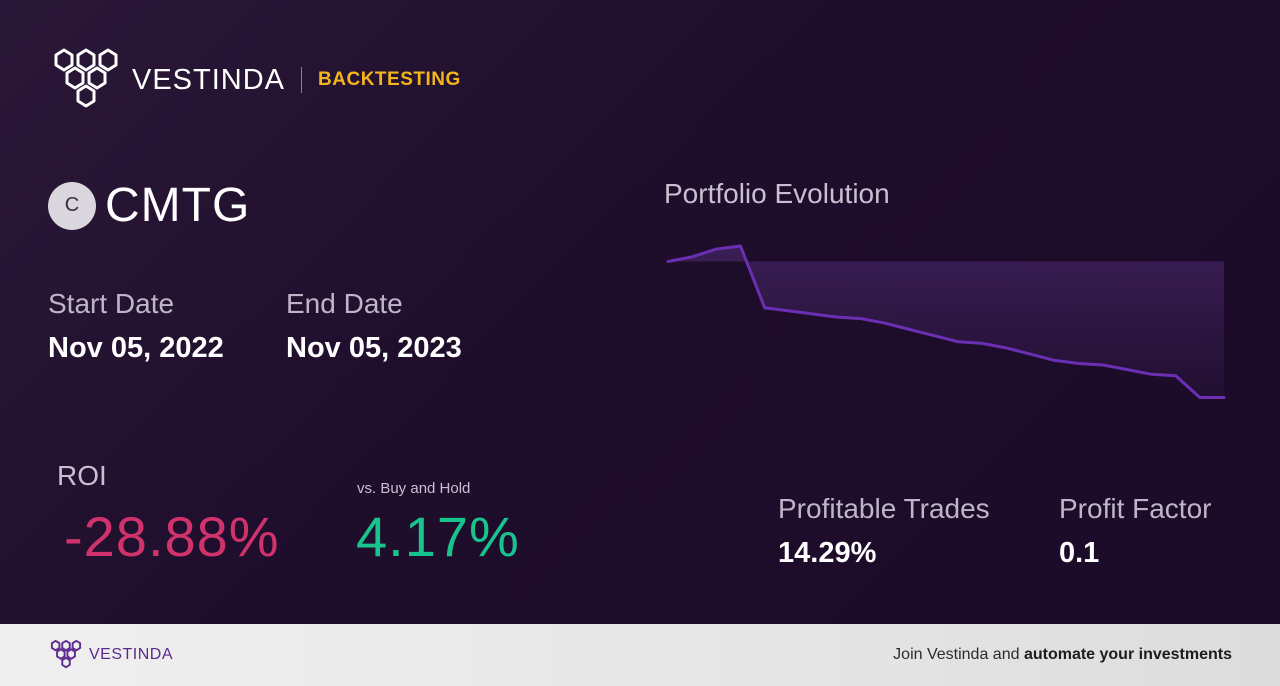 The image size is (1280, 686). I want to click on portfolio-chart, so click(946, 321).